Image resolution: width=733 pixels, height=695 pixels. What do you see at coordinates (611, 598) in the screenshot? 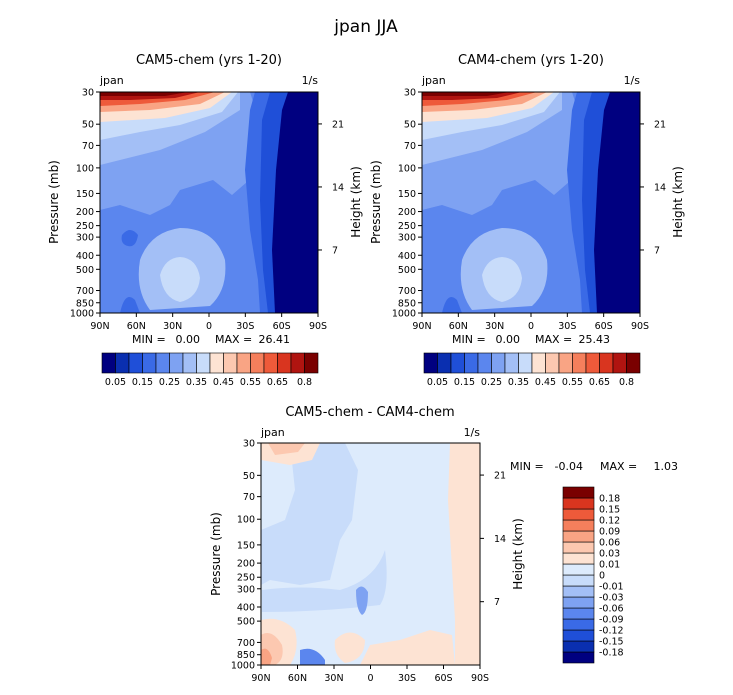
I see `colorbar-label: -0.03` at bounding box center [611, 598].